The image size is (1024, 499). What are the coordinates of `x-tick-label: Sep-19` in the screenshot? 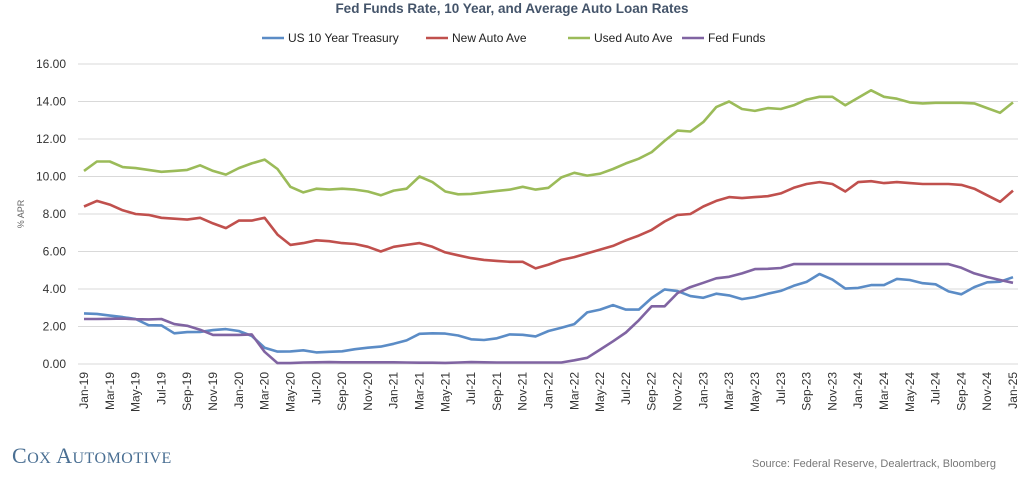 It's located at (187, 391).